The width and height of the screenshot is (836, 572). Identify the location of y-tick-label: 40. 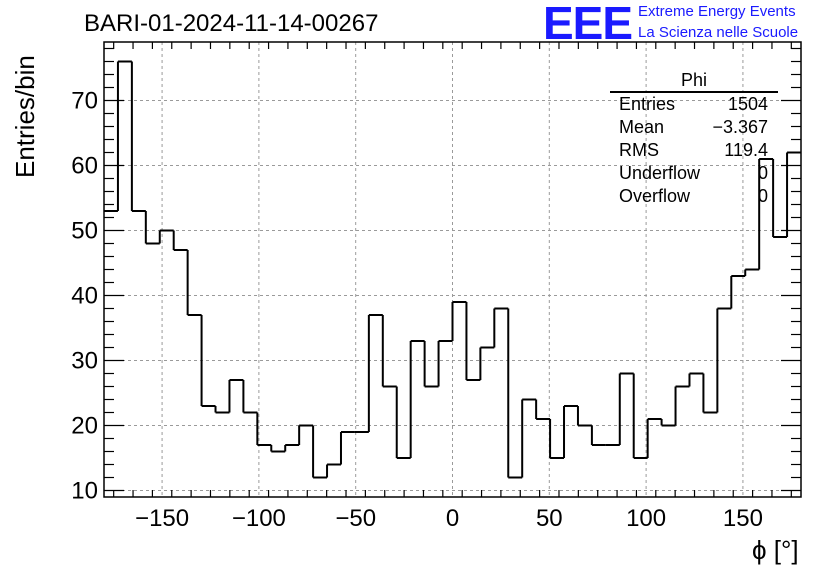
(84, 296).